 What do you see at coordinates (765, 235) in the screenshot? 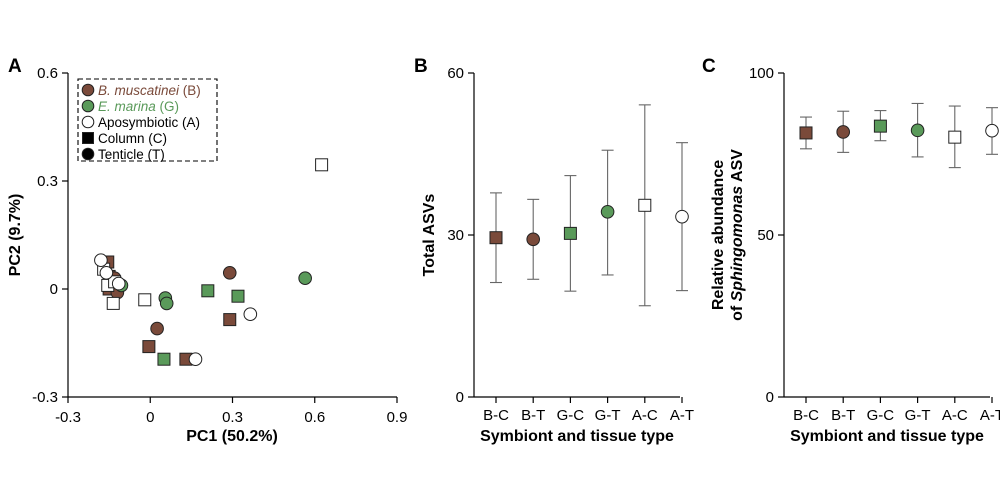
I see `panel-c-y-tick-label: 50` at bounding box center [765, 235].